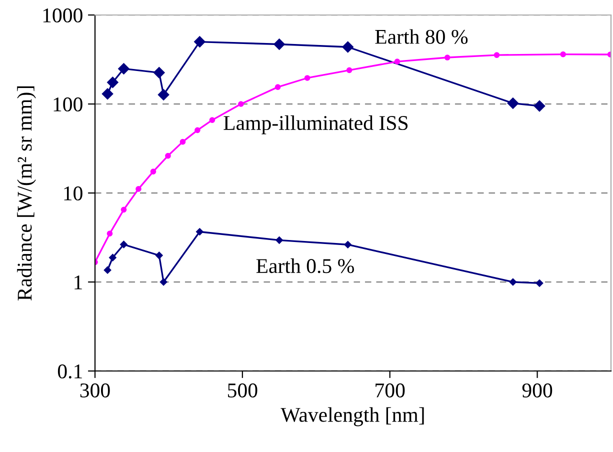  I want to click on y-tick-label: 1, so click(78, 282).